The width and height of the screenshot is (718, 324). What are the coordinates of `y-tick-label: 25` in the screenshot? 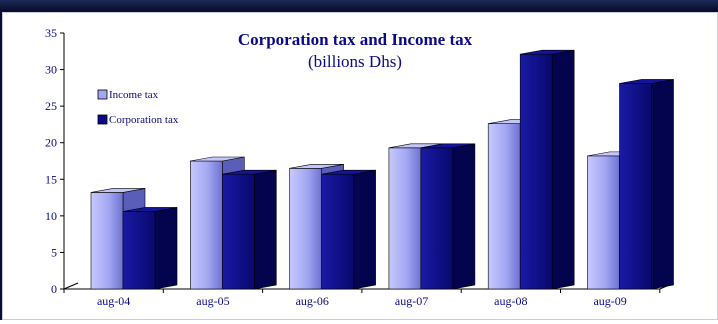 It's located at (51, 106).